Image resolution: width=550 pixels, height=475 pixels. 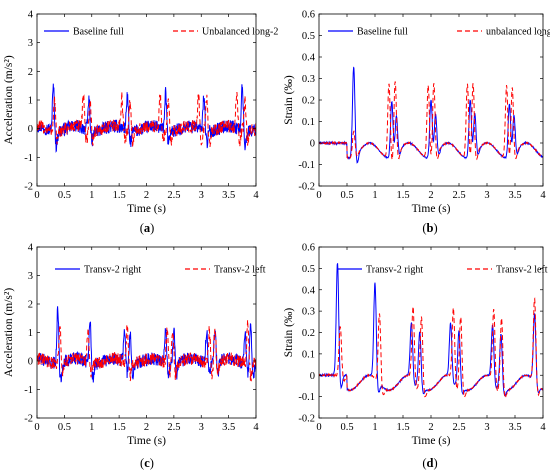 What do you see at coordinates (306, 187) in the screenshot?
I see `y-tick-label: -0.2` at bounding box center [306, 187].